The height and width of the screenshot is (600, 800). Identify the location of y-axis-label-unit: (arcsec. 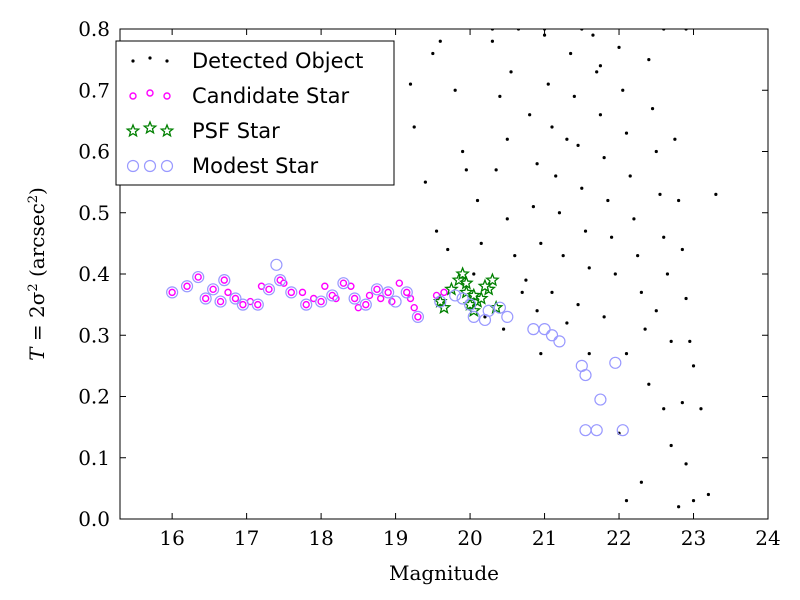
(37, 243).